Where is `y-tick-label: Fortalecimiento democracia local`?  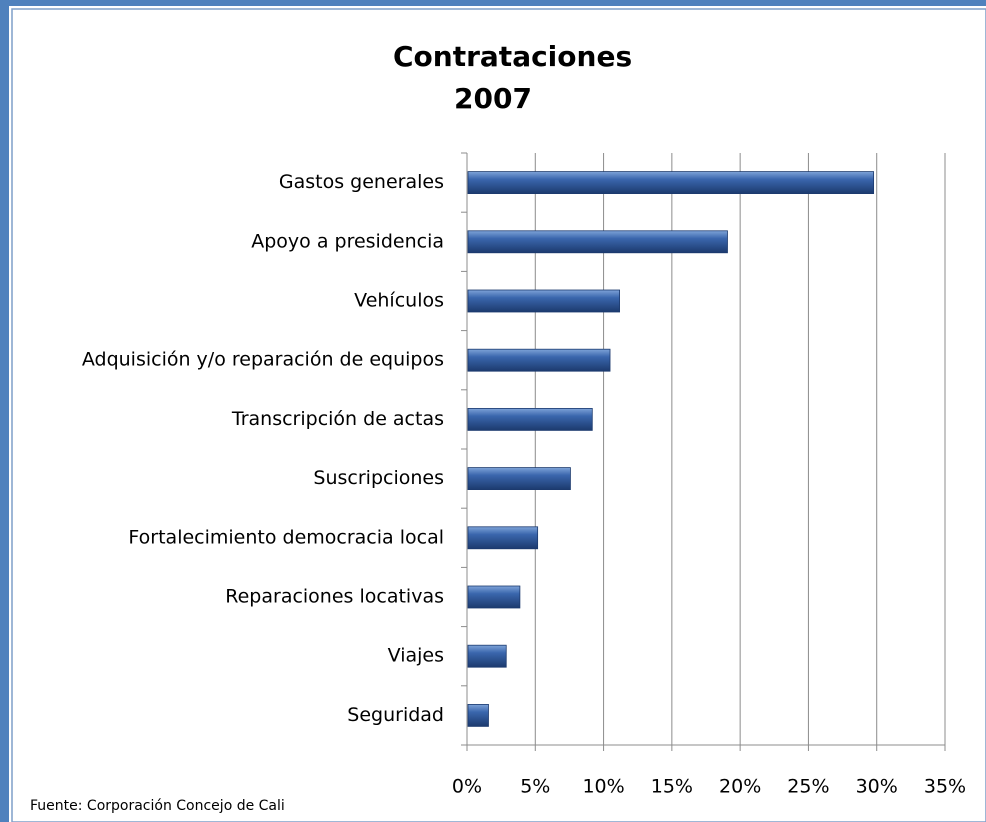
y-tick-label: Fortalecimiento democracia local is located at coordinates (286, 537).